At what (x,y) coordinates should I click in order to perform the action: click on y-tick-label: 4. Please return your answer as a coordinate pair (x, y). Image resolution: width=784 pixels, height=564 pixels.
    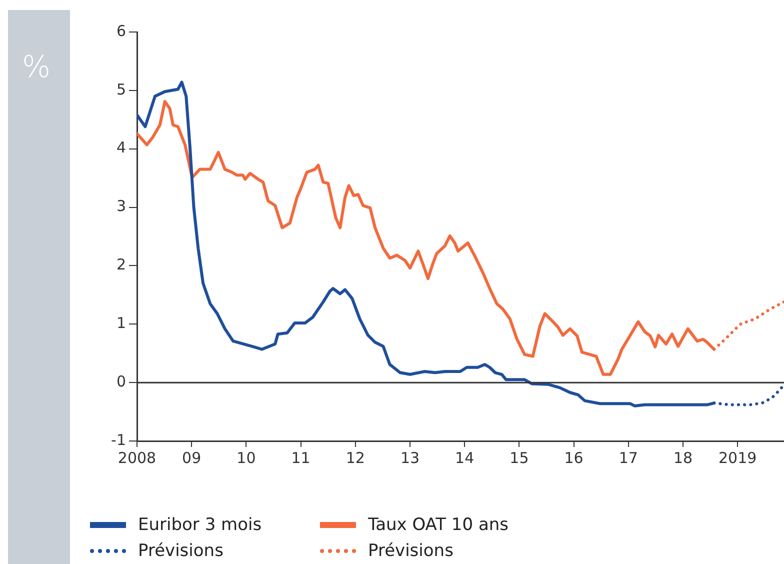
    Looking at the image, I should click on (121, 147).